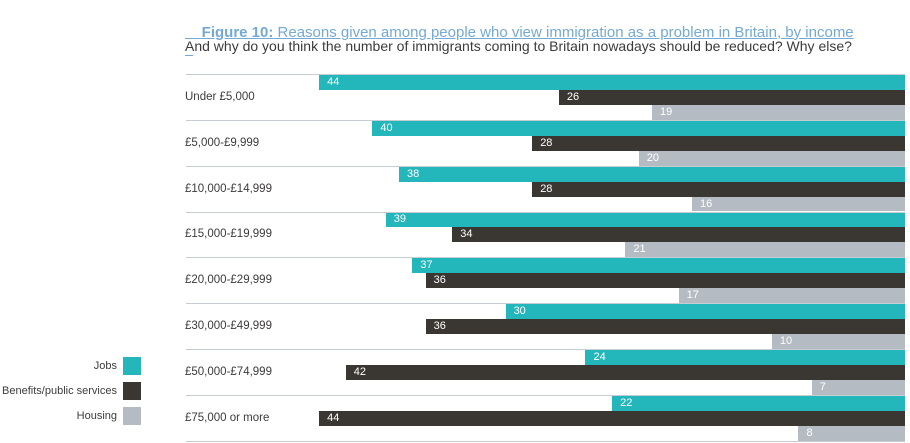  Describe the element at coordinates (360, 371) in the screenshot. I see `bar-value-label: 42` at that location.